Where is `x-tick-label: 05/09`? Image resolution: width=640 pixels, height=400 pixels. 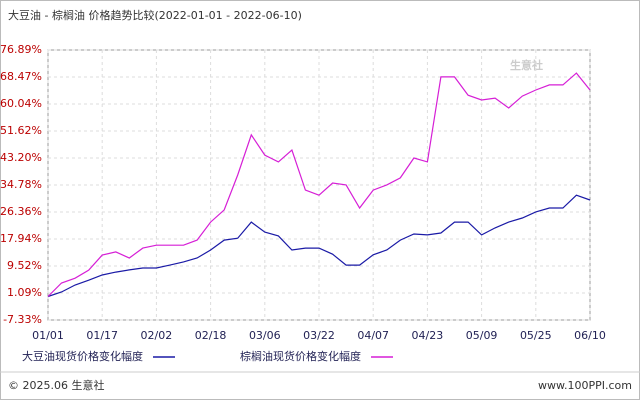 x-tick-label: 05/09 is located at coordinates (482, 335).